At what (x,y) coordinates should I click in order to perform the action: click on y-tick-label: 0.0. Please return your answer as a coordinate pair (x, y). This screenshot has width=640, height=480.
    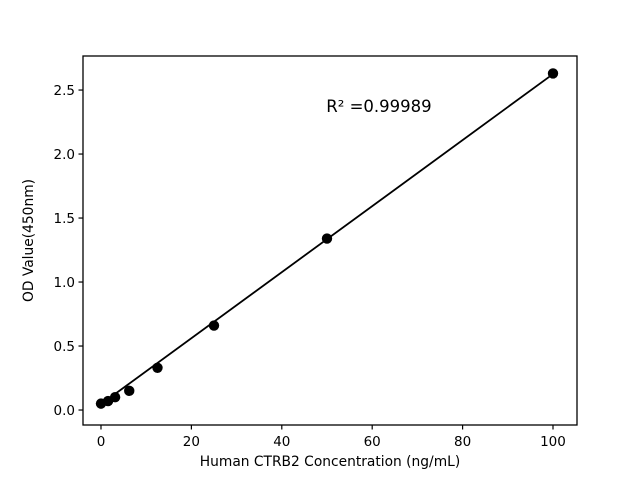
    Looking at the image, I should click on (64, 411).